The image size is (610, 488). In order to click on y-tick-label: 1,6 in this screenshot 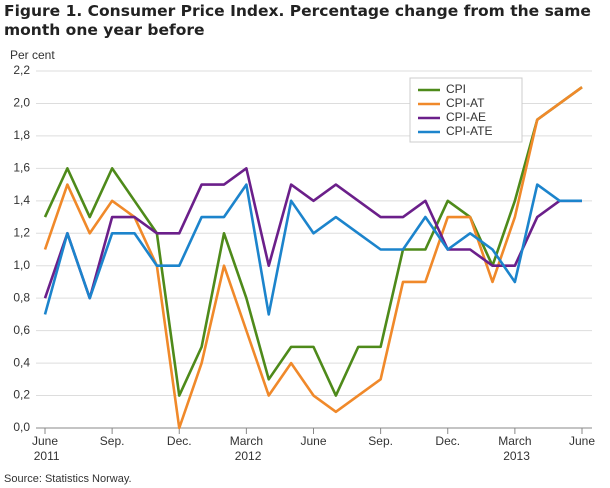, I will do `click(21, 168)`.